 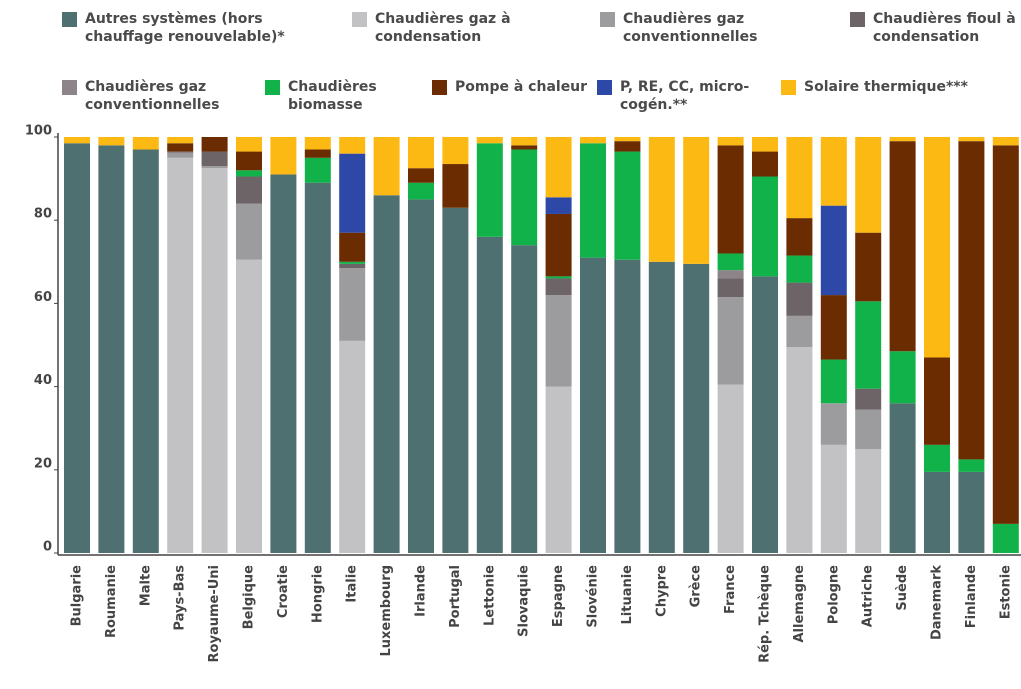 What do you see at coordinates (886, 87) in the screenshot?
I see `legend-label: Solaire thermique***` at bounding box center [886, 87].